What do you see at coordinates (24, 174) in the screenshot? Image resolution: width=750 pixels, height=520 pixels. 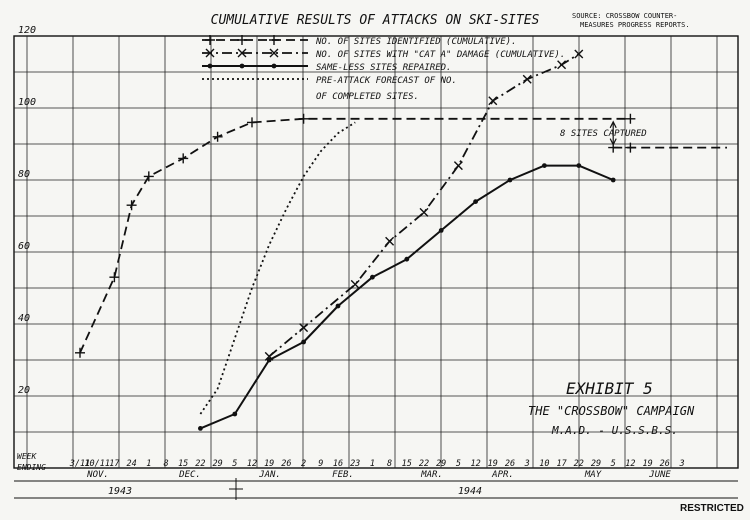 I see `y-tick-label: 80` at bounding box center [24, 174].